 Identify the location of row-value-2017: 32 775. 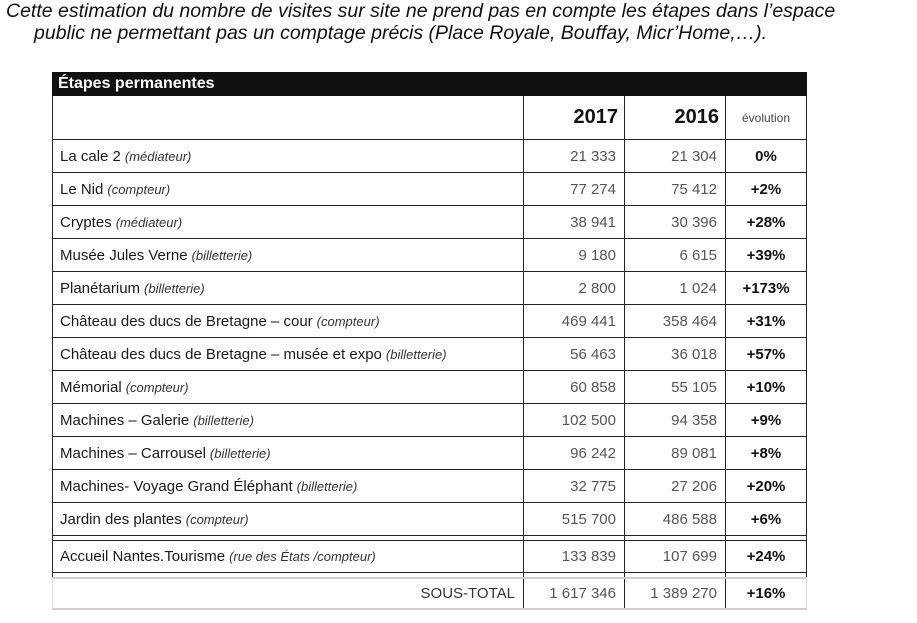
(574, 486).